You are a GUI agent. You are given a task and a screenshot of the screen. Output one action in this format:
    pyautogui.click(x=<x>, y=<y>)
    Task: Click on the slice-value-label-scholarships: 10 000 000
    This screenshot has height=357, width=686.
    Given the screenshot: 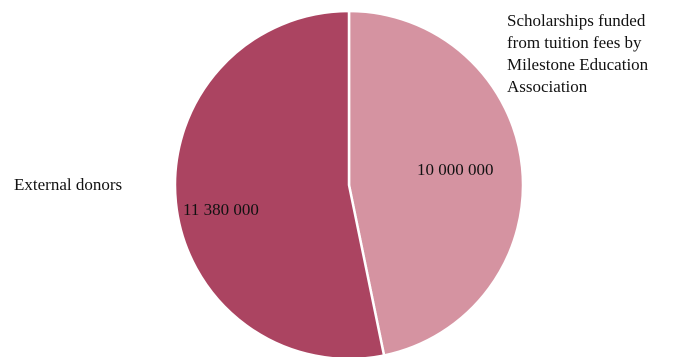 What is the action you would take?
    pyautogui.click(x=455, y=169)
    